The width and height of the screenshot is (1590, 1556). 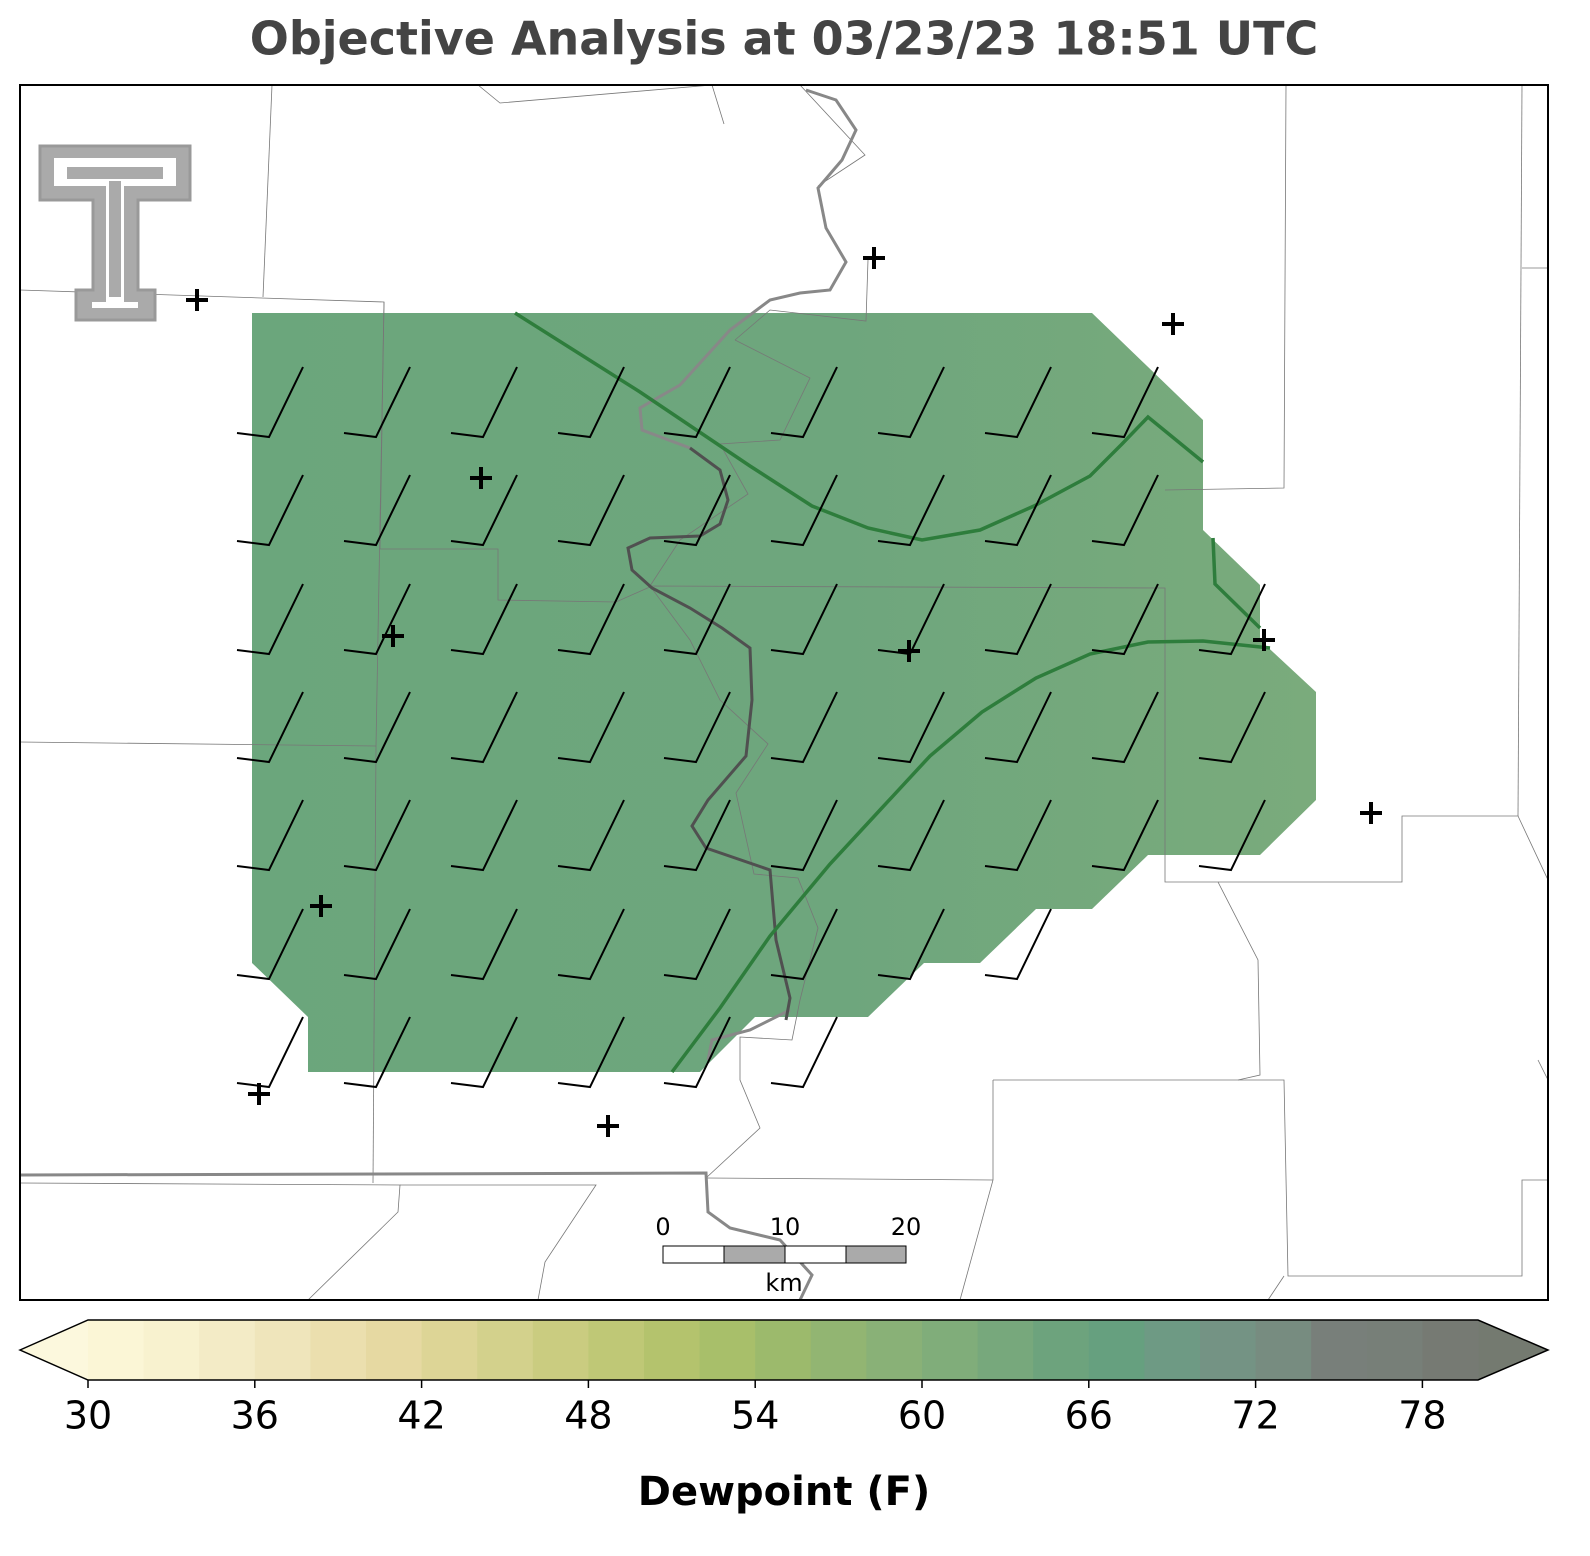 I want to click on river, so click(x=709, y=733).